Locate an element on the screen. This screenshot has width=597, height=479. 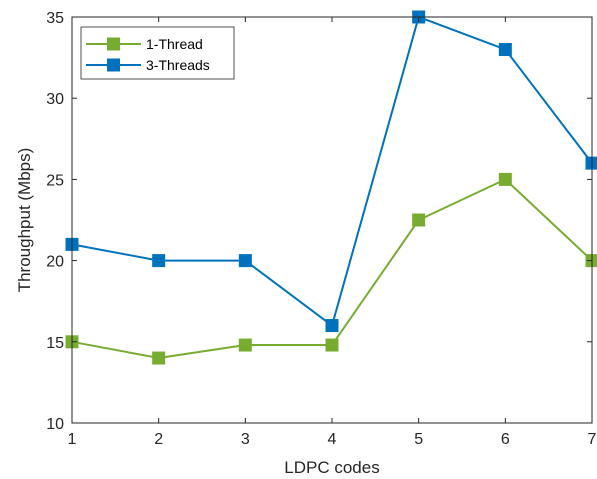
y-tick-label: 35 is located at coordinates (55, 18).